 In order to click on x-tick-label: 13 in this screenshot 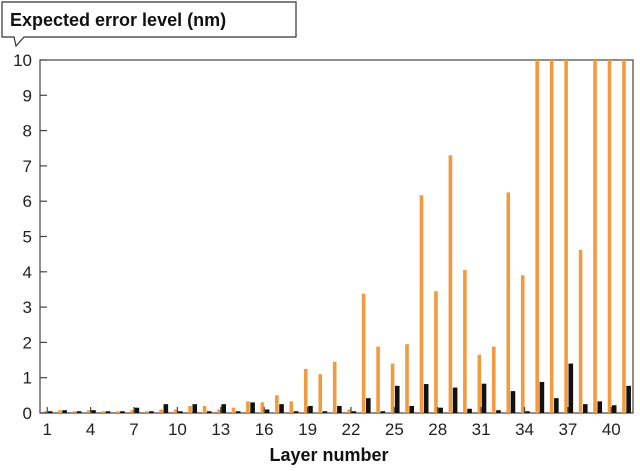, I will do `click(220, 429)`.